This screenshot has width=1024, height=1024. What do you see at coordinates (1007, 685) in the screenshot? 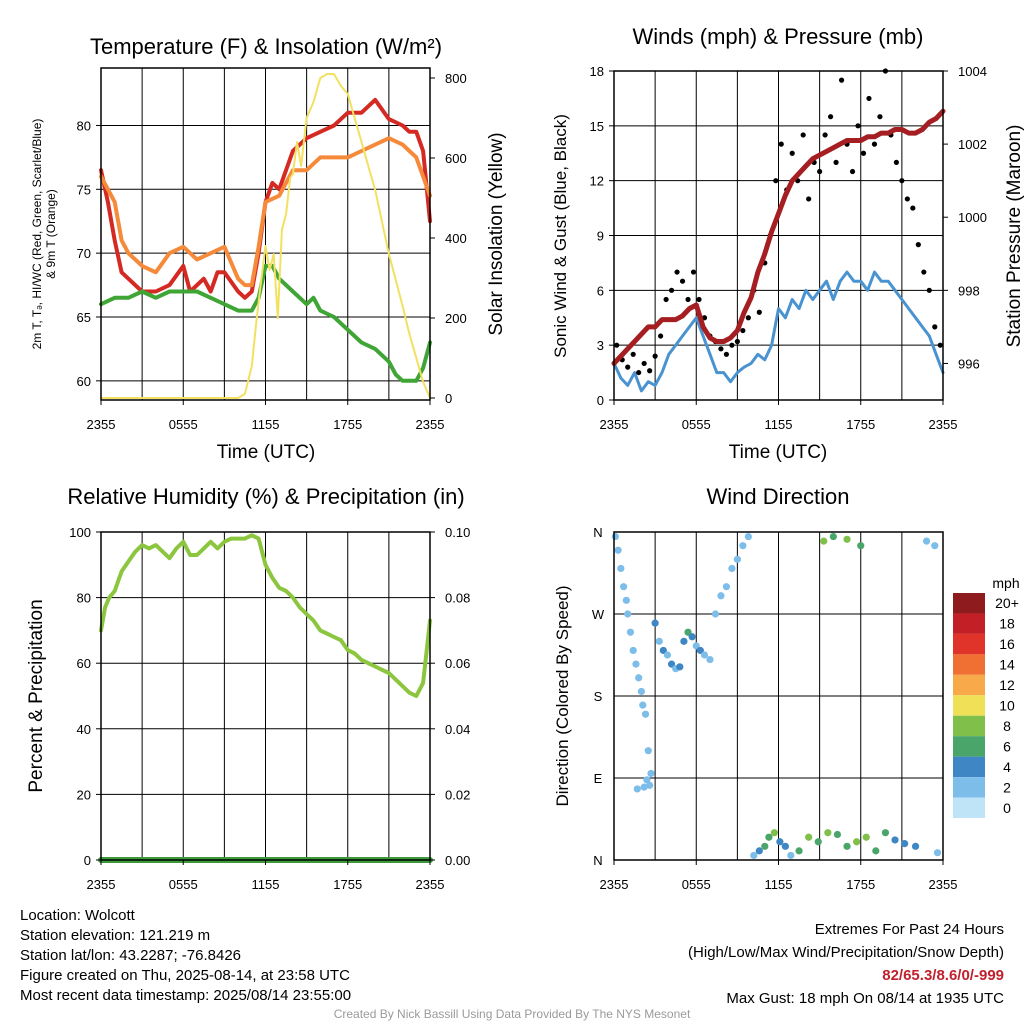
I see `colorbar-label: 12` at bounding box center [1007, 685].